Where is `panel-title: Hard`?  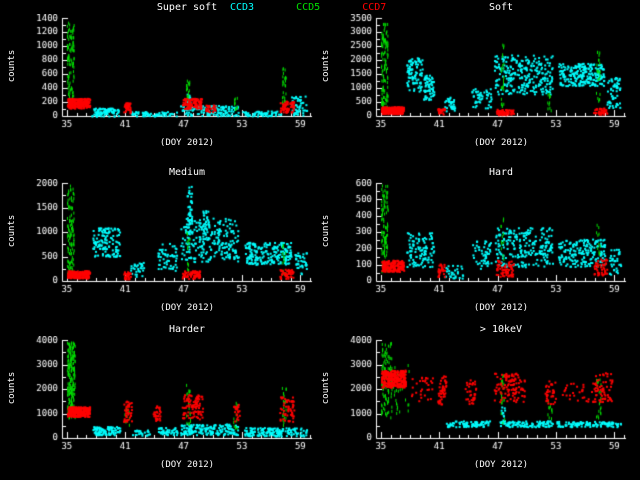
panel-title: Hard is located at coordinates (501, 172).